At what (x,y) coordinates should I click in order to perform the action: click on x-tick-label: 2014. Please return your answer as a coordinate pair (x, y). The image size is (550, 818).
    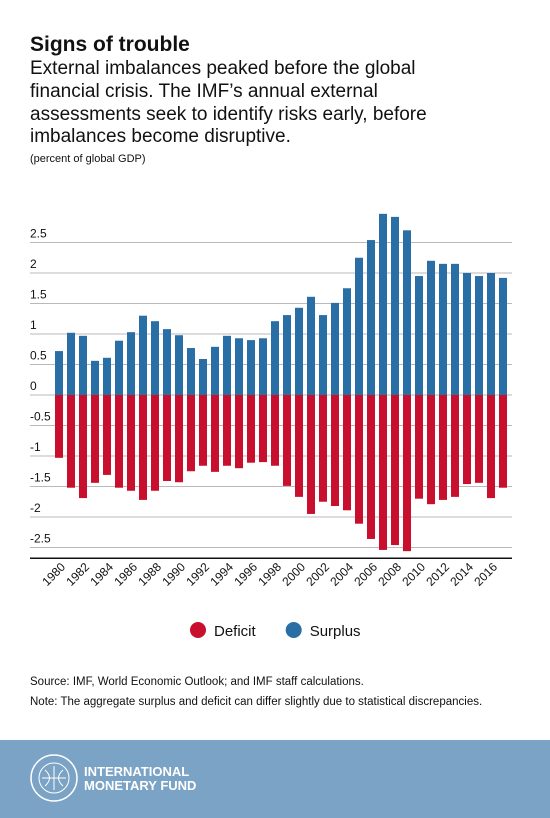
    Looking at the image, I should click on (461, 574).